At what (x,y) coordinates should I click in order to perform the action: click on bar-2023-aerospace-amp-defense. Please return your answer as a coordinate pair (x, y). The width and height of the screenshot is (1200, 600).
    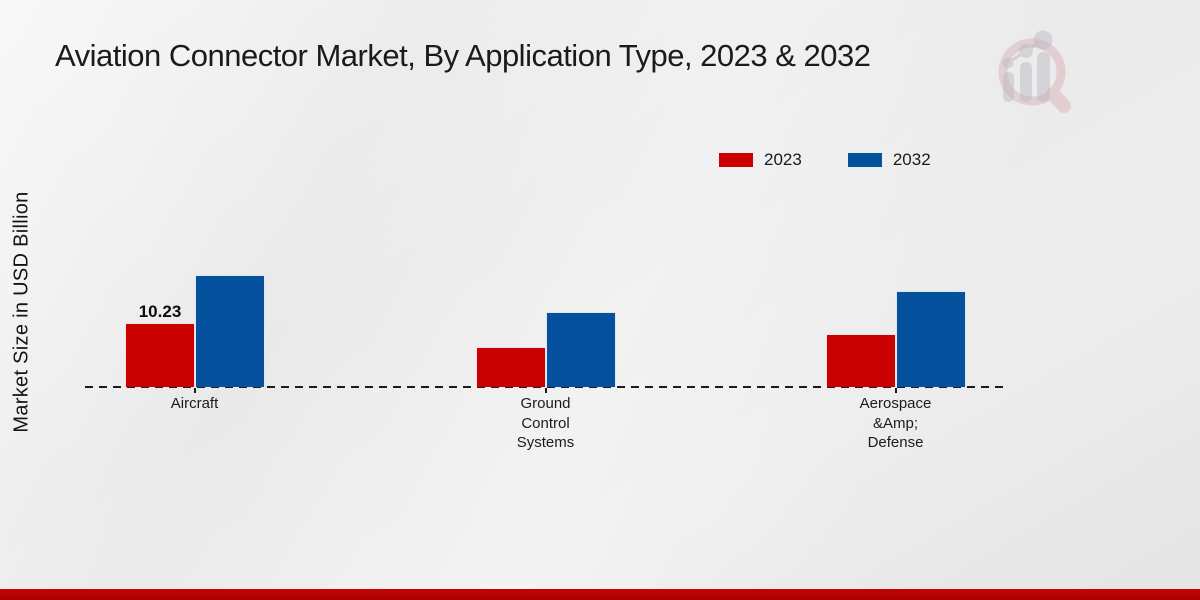
    Looking at the image, I should click on (860, 360).